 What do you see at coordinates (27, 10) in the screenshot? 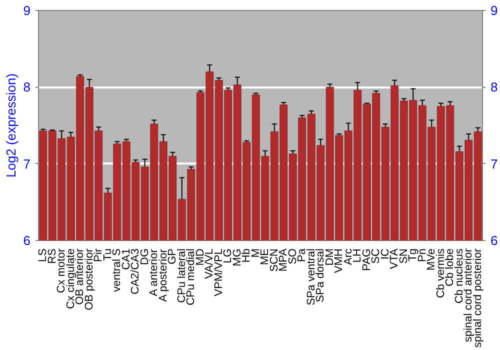
I see `y-tick-label: 9` at bounding box center [27, 10].